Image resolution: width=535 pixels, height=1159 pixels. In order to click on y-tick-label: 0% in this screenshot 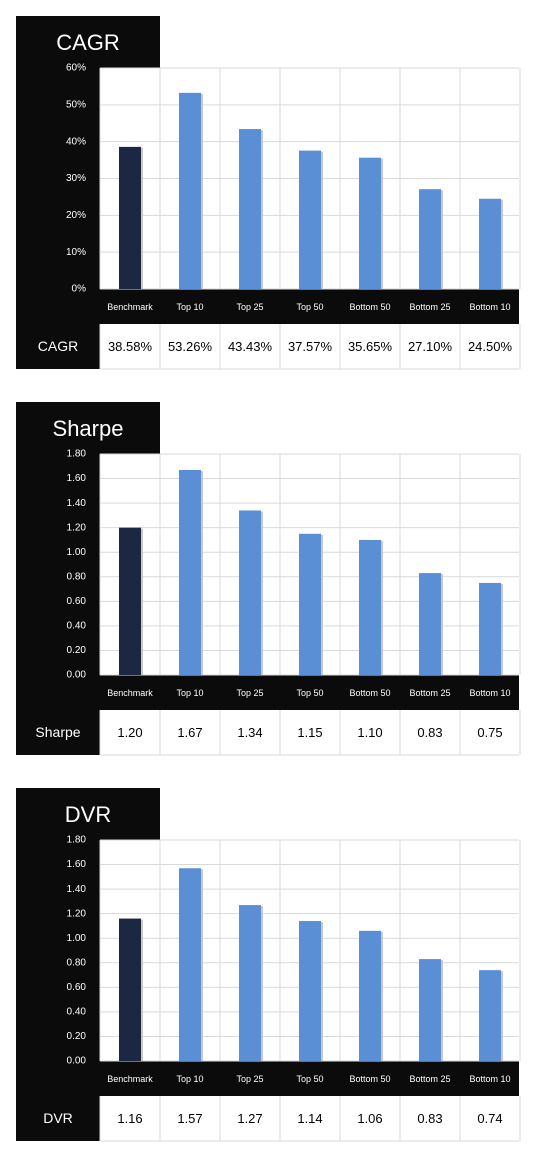, I will do `click(79, 289)`.